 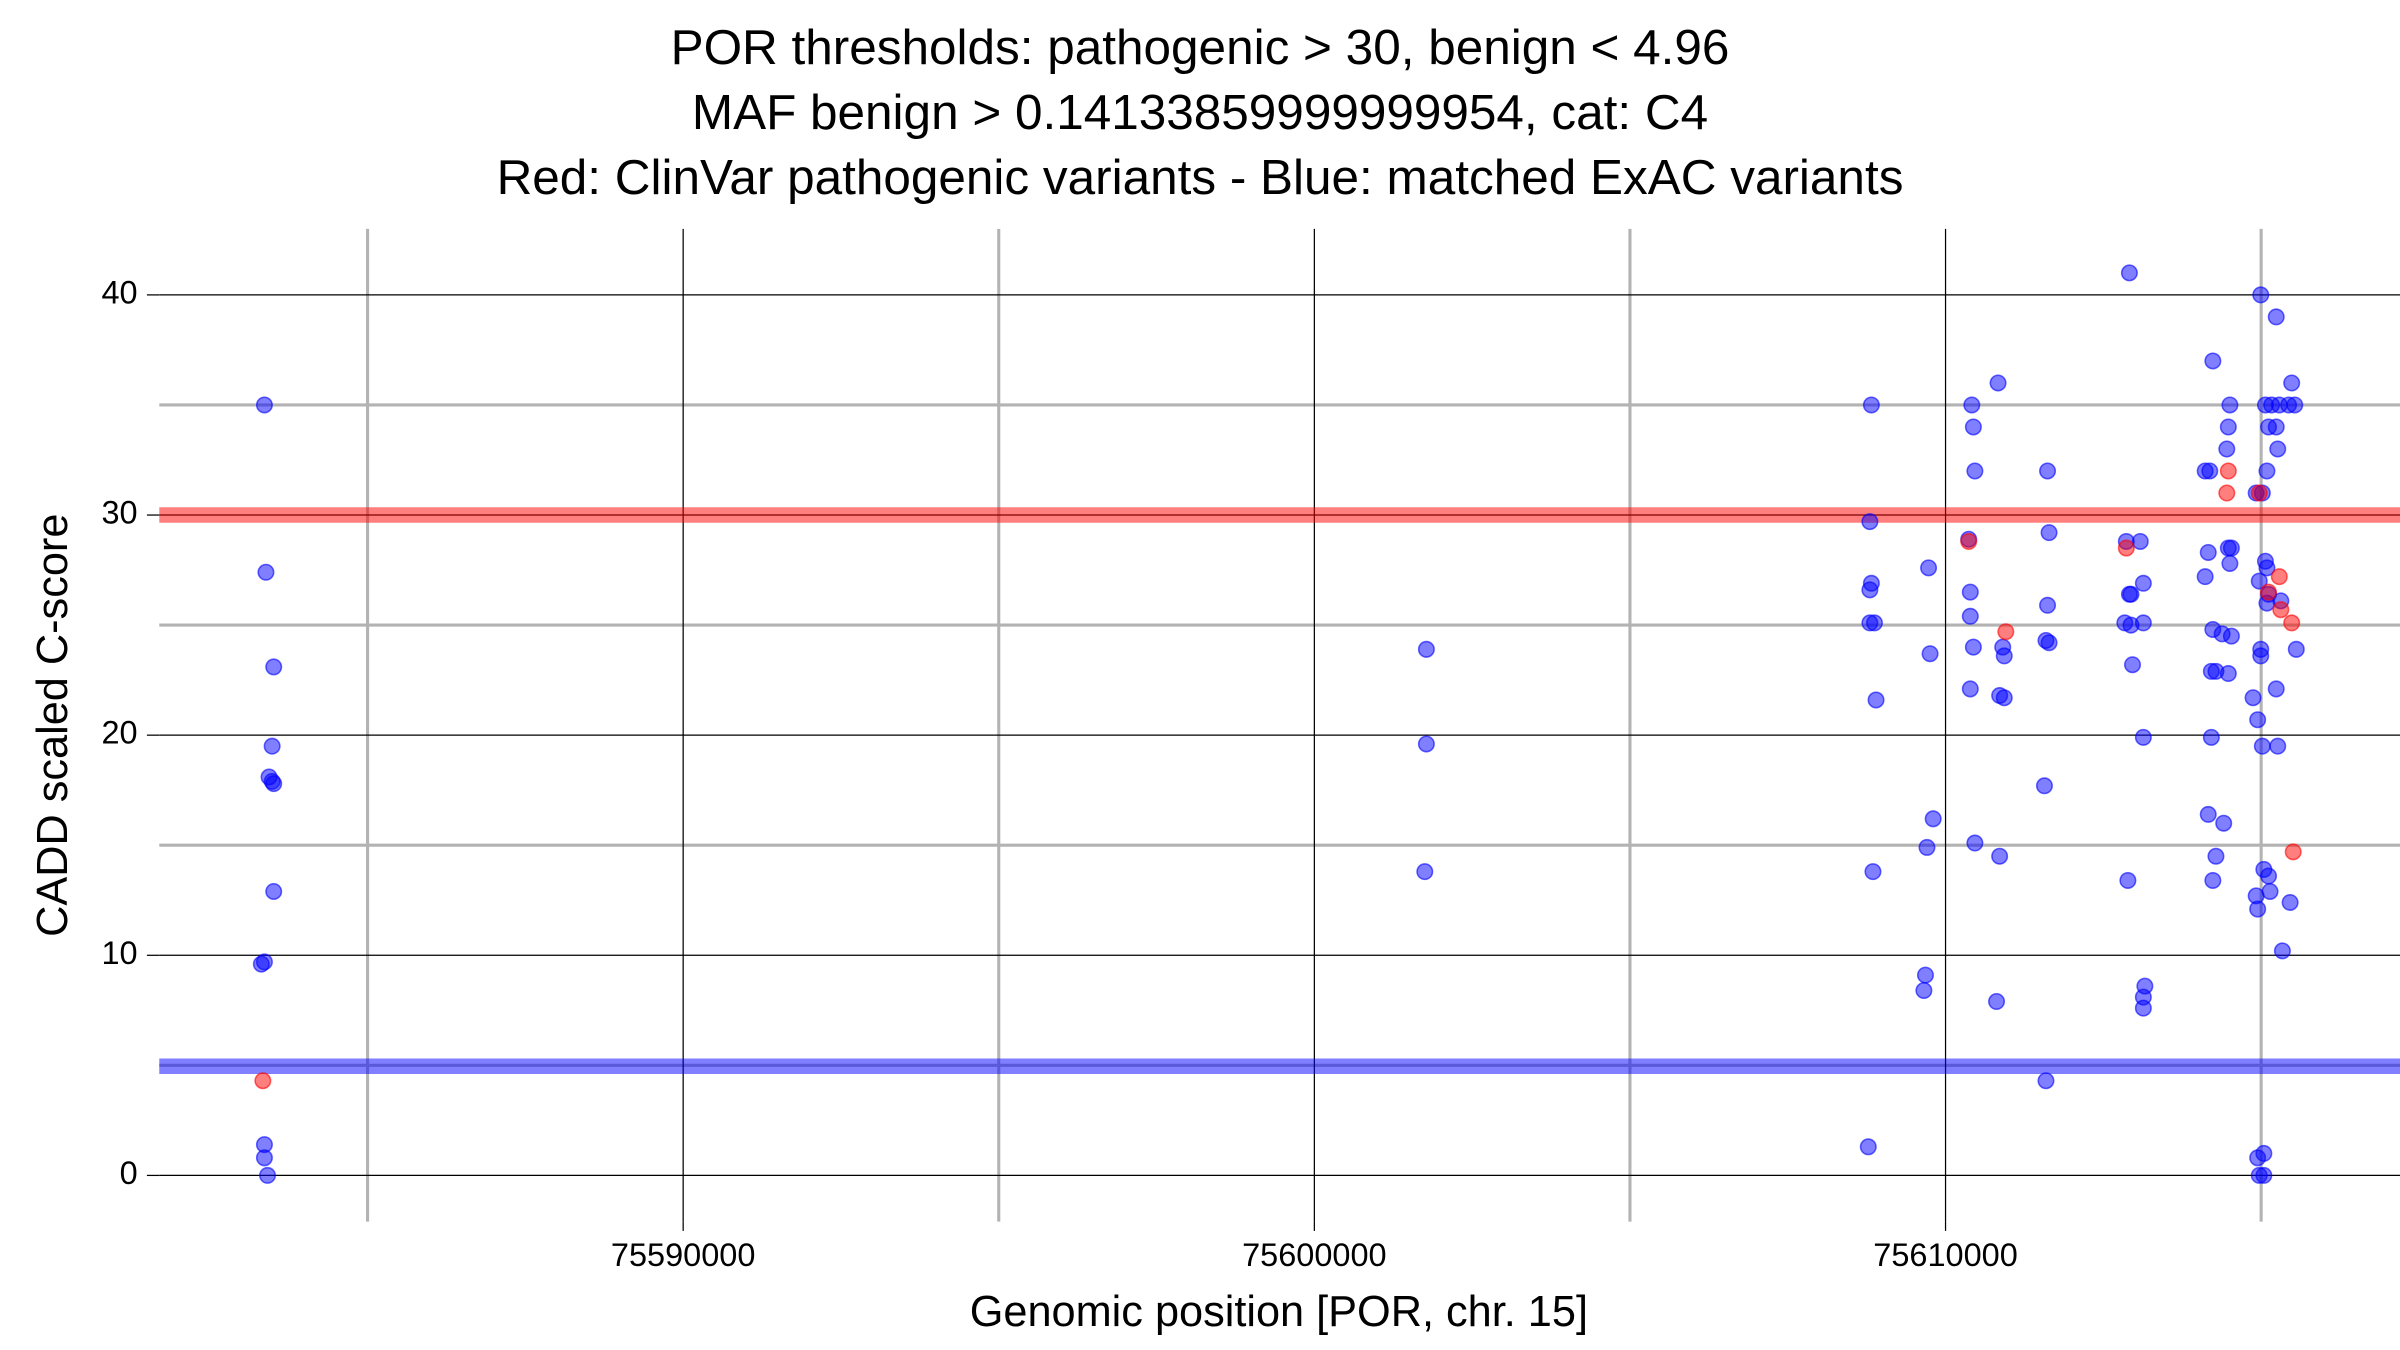 I want to click on y-tick-label: 10, so click(x=120, y=953).